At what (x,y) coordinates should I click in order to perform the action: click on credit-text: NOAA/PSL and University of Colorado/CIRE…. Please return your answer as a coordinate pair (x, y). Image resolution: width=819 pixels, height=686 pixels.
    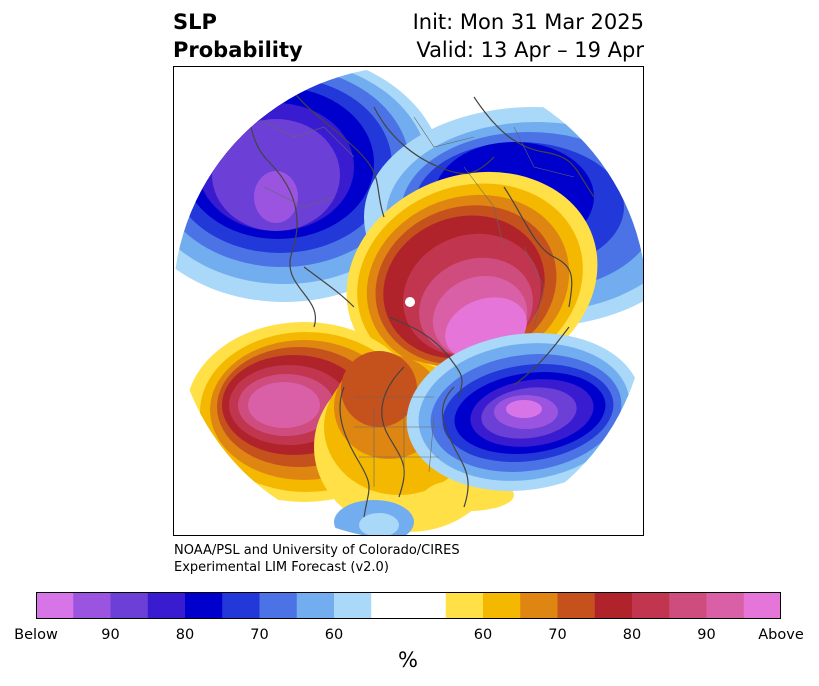
    Looking at the image, I should click on (317, 559).